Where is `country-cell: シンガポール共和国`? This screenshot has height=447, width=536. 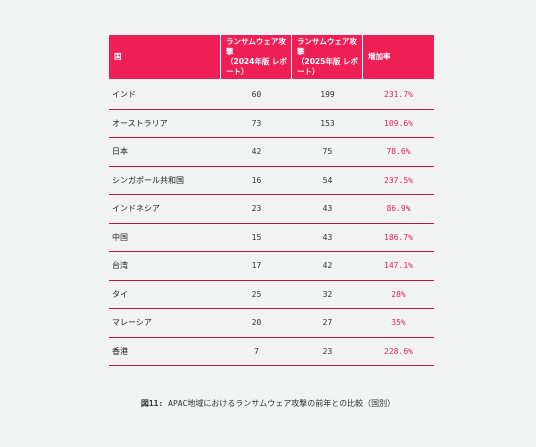
country-cell: シンガポール共和国 is located at coordinates (148, 180).